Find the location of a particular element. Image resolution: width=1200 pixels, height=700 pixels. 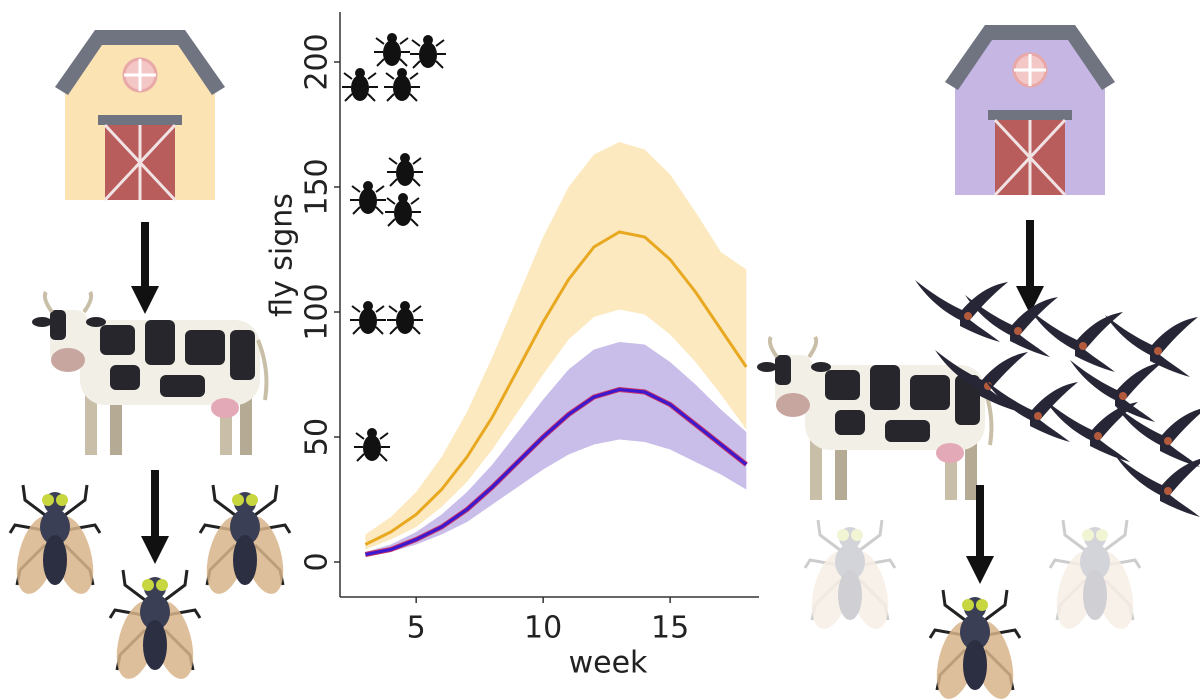

y-tick-label: 0 is located at coordinates (317, 561).